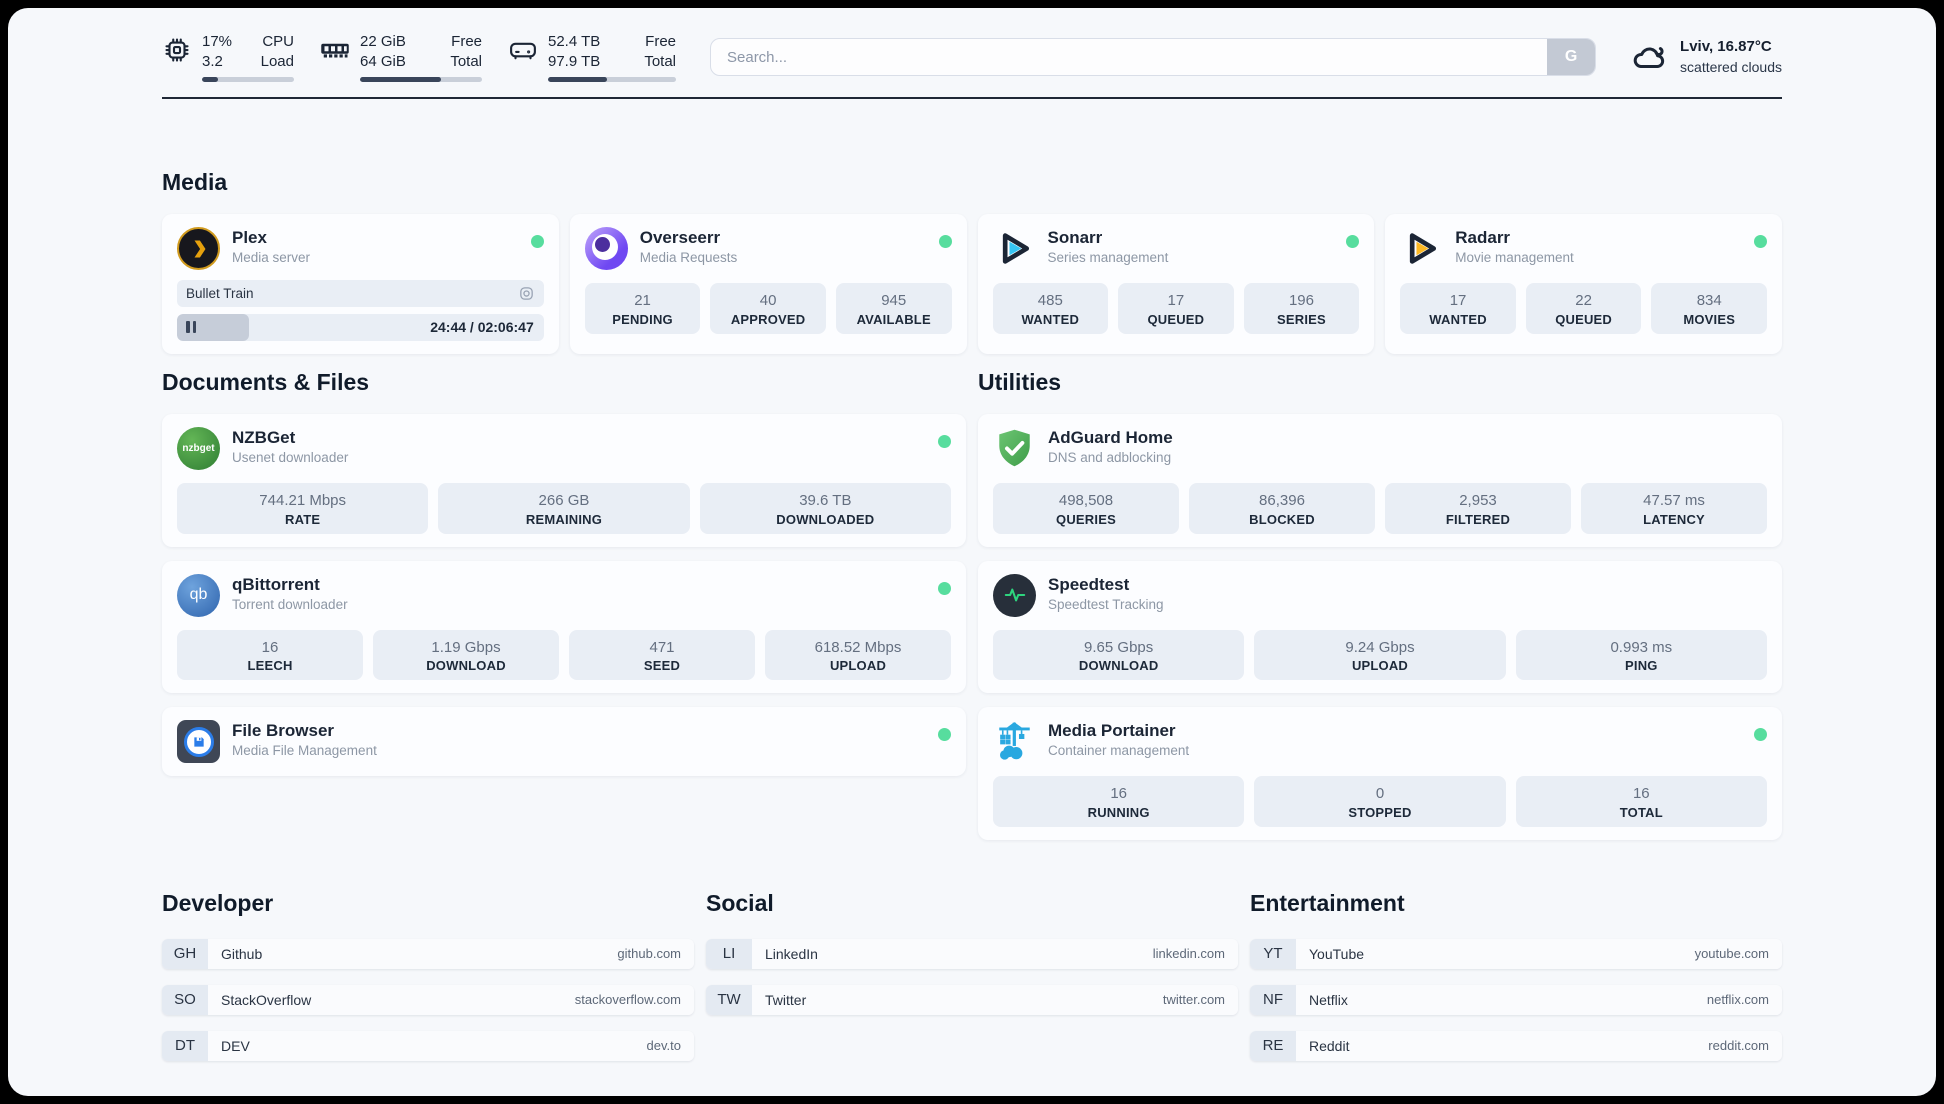 This screenshot has width=1944, height=1104. I want to click on link-abbr: RE, so click(1273, 1045).